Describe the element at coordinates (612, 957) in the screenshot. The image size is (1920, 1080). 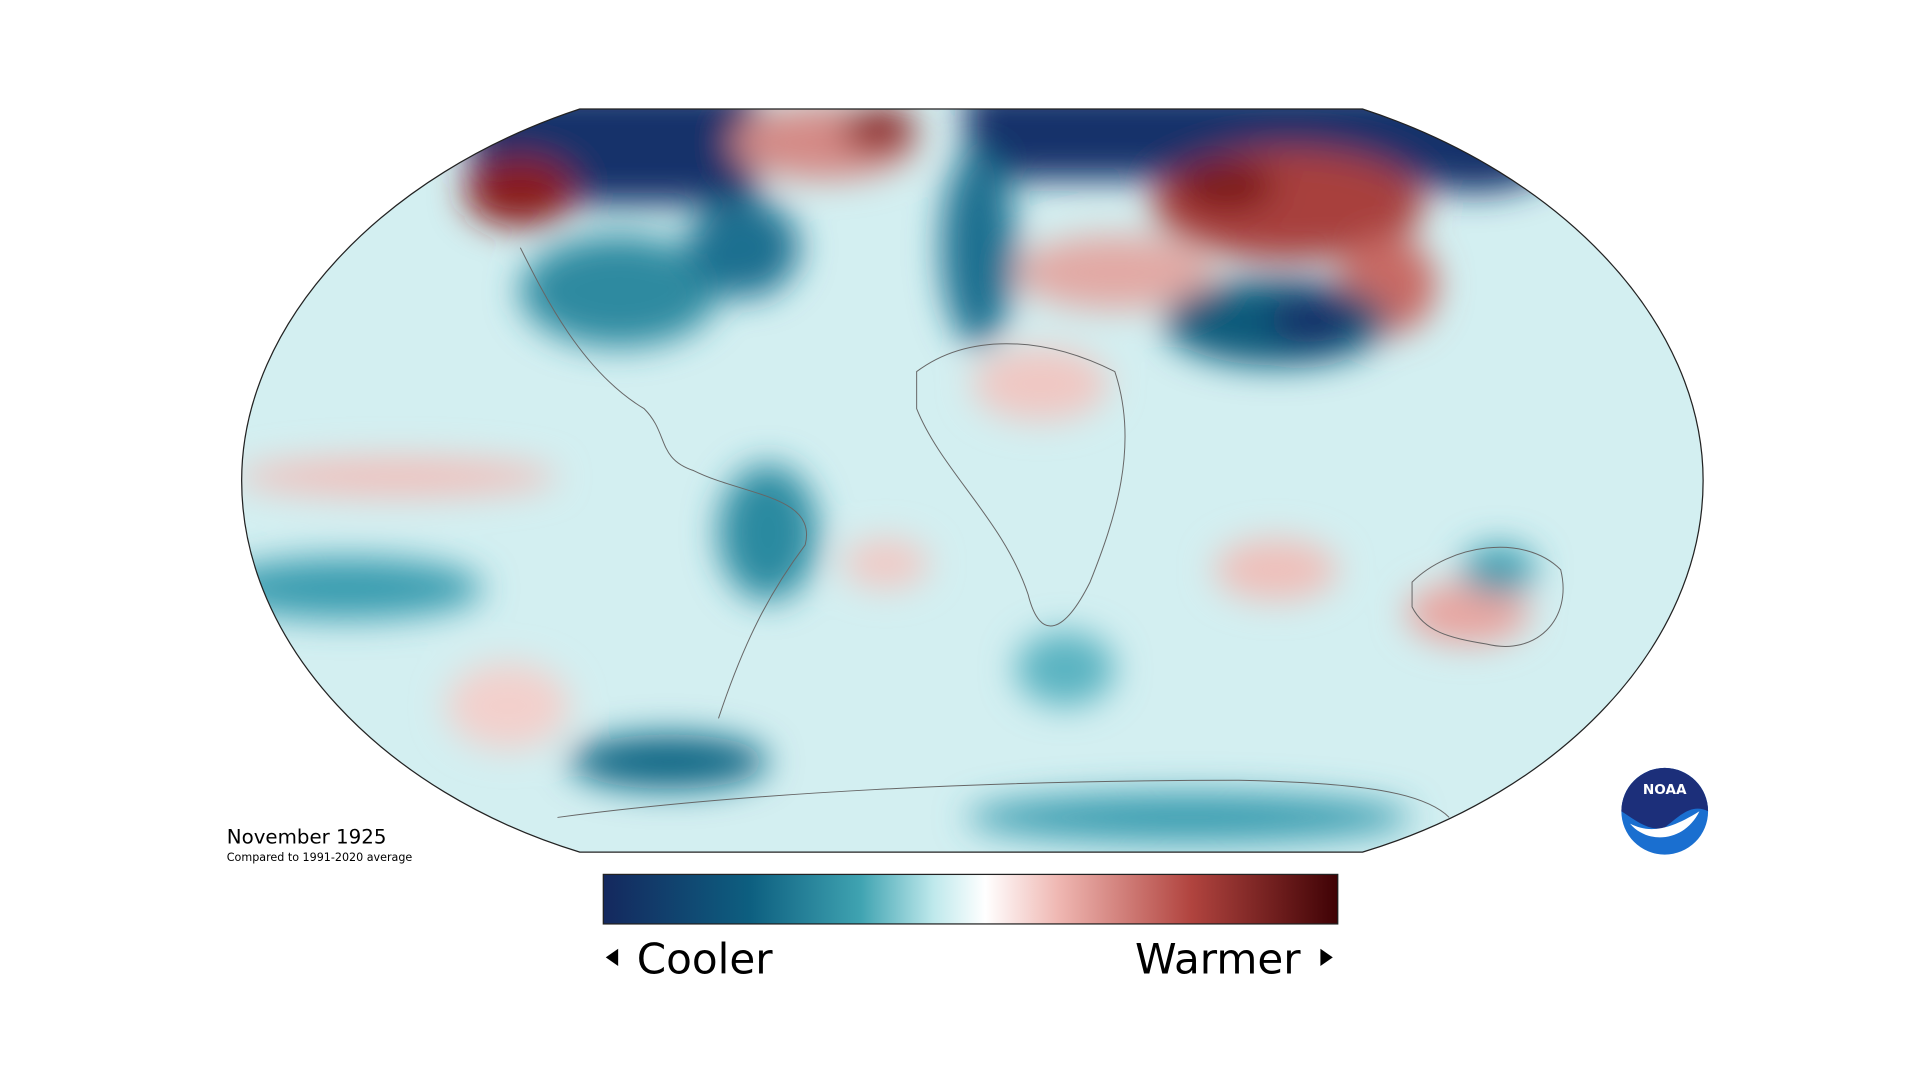
I see `cooler-arrow` at that location.